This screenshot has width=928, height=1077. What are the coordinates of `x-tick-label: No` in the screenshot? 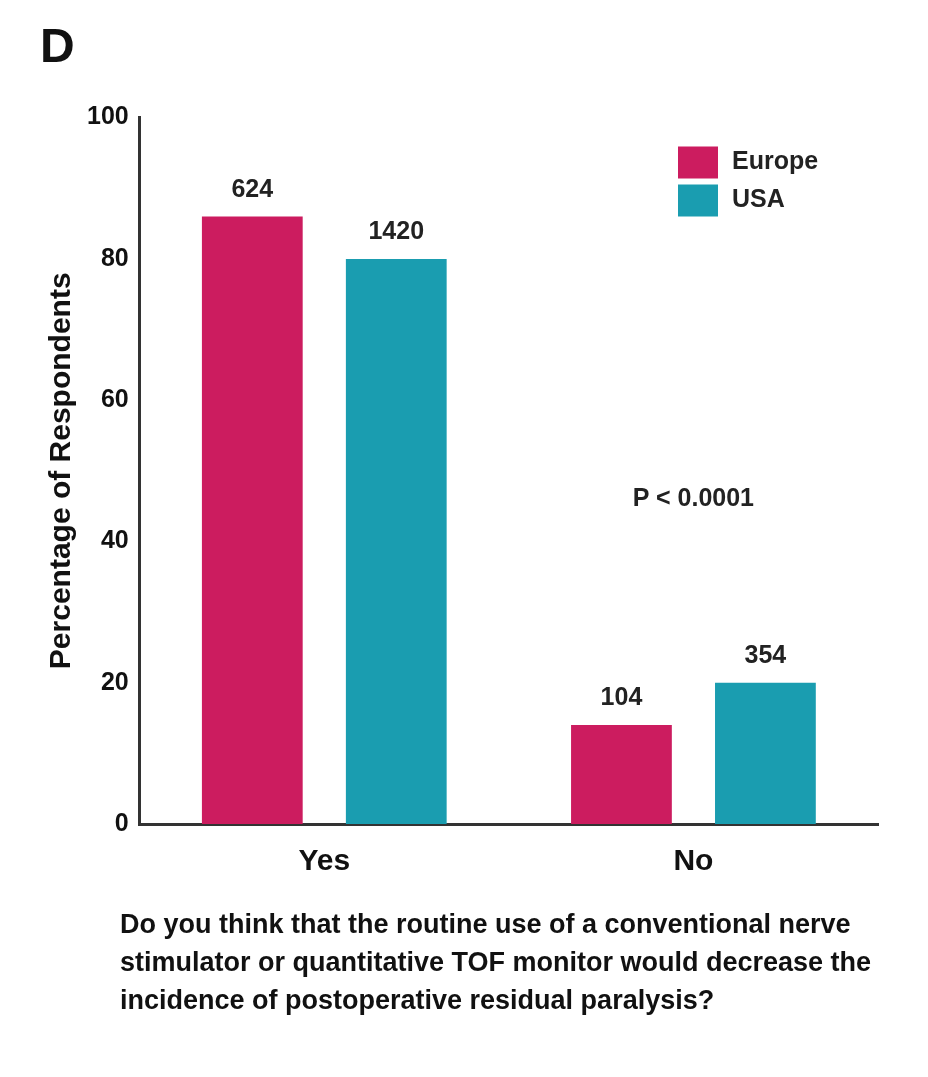 It's located at (693, 860).